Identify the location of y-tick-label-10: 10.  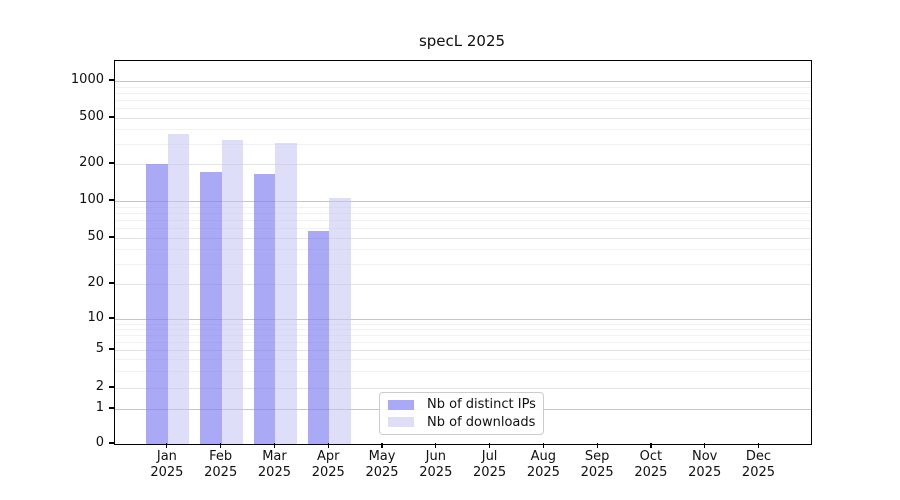
(95, 317).